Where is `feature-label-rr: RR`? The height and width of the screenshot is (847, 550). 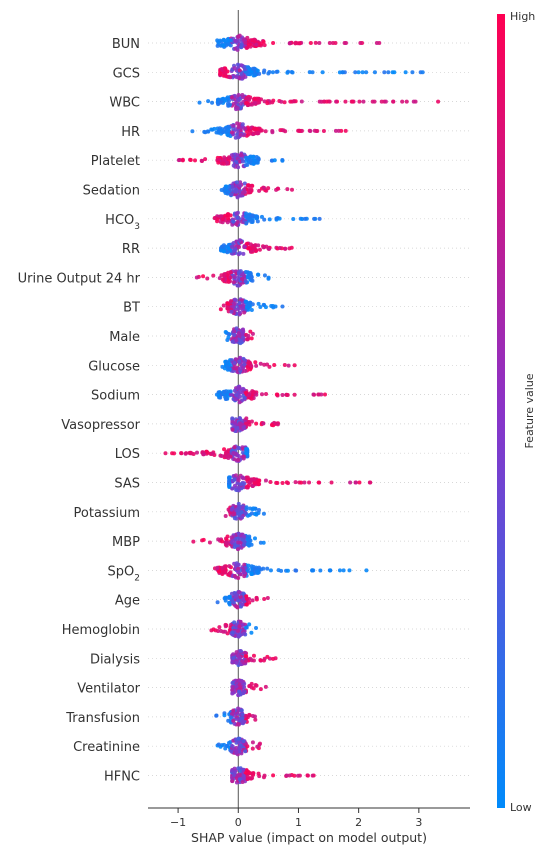 feature-label-rr: RR is located at coordinates (131, 249).